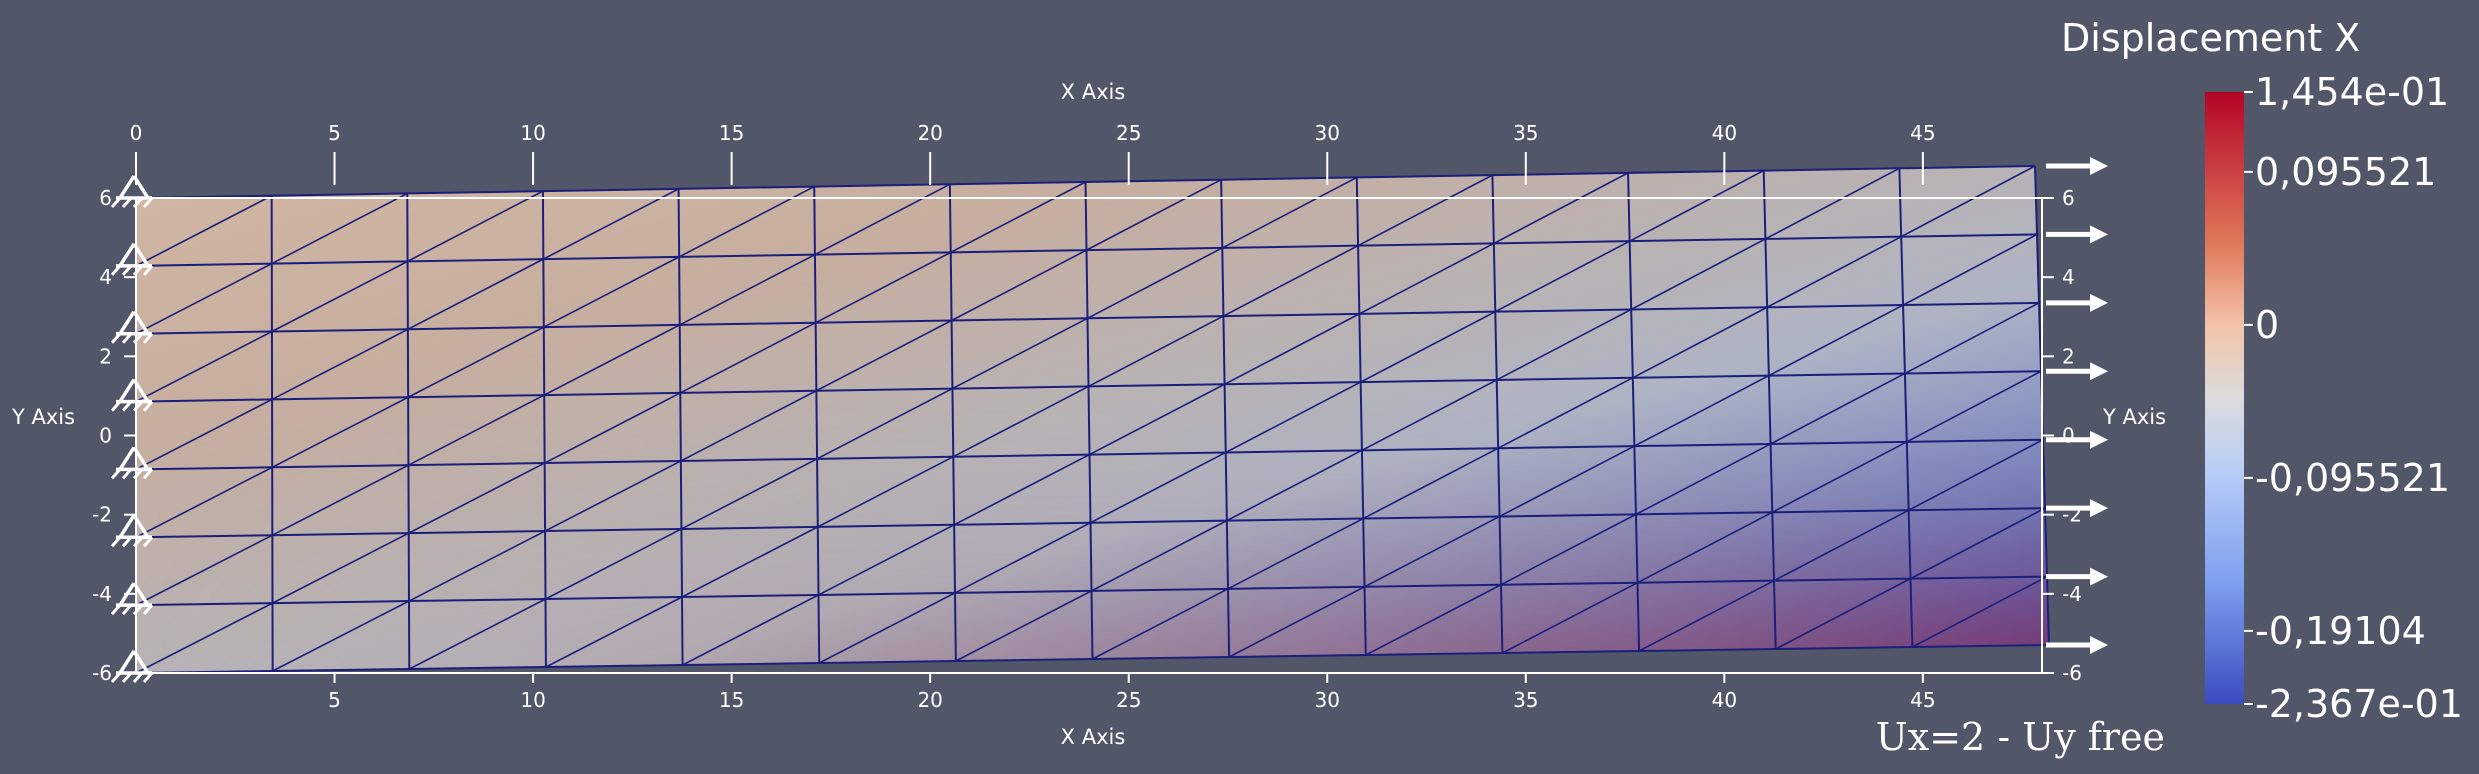 Image resolution: width=2479 pixels, height=774 pixels. I want to click on y-tick-label-left: -2, so click(102, 515).